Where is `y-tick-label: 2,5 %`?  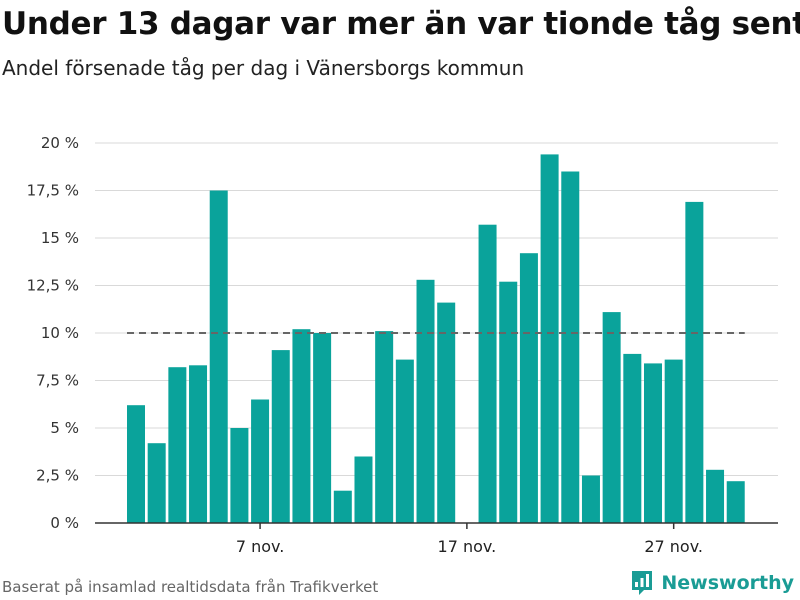
y-tick-label: 2,5 % is located at coordinates (57, 476).